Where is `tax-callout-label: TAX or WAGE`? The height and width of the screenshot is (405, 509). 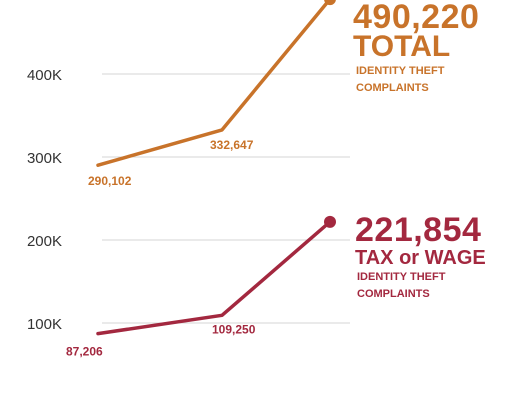
tax-callout-label: TAX or WAGE is located at coordinates (420, 258).